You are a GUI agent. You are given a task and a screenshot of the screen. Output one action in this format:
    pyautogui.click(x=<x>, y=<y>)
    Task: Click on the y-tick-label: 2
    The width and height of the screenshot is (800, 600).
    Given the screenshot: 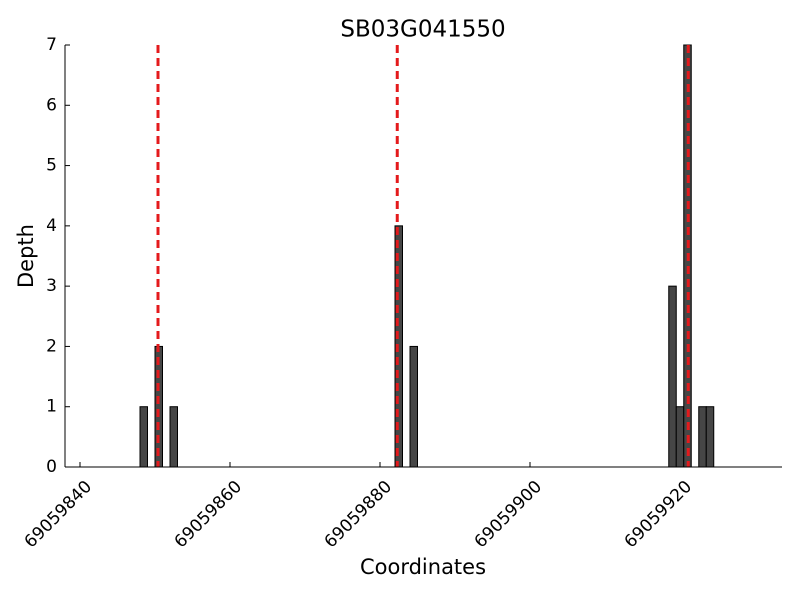 What is the action you would take?
    pyautogui.click(x=51, y=346)
    